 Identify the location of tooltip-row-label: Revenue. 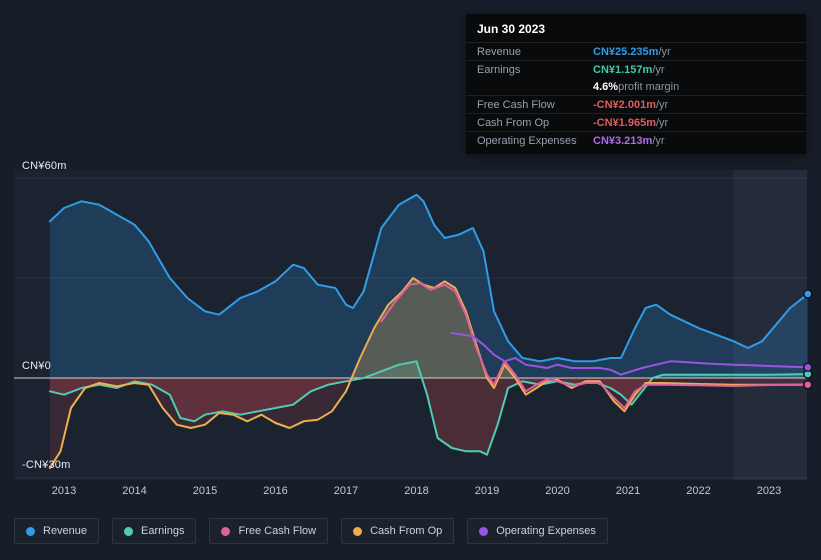
(499, 51).